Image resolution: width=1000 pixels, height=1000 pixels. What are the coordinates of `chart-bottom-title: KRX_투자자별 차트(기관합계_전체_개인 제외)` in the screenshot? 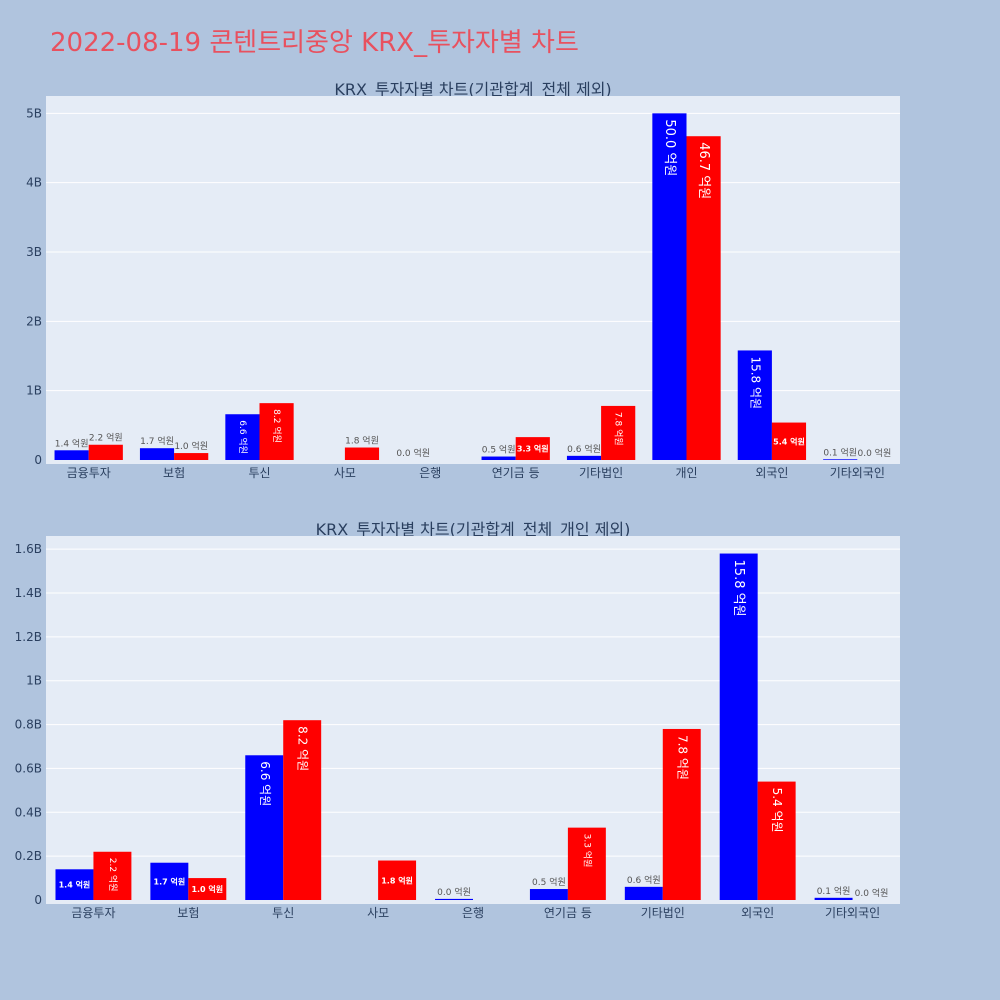 It's located at (473, 530).